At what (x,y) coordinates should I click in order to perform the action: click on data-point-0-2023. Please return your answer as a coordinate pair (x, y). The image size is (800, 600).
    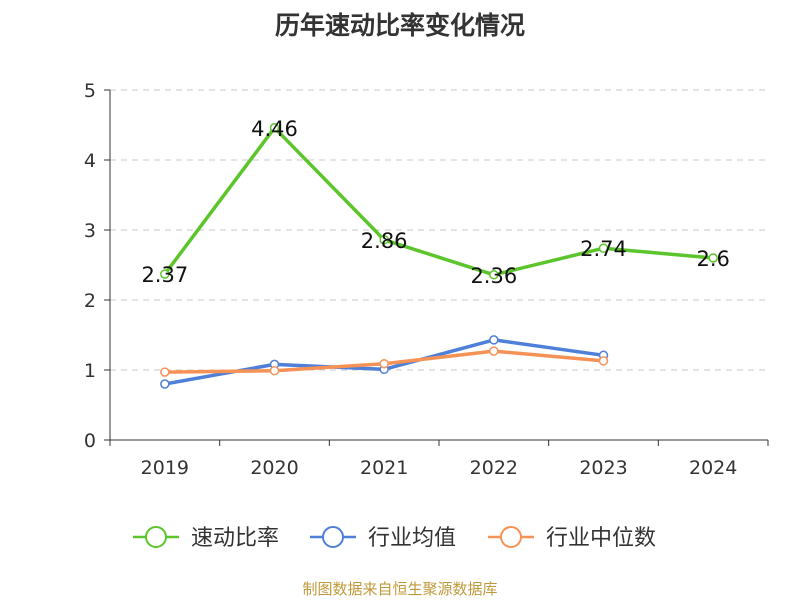
    Looking at the image, I should click on (603, 248).